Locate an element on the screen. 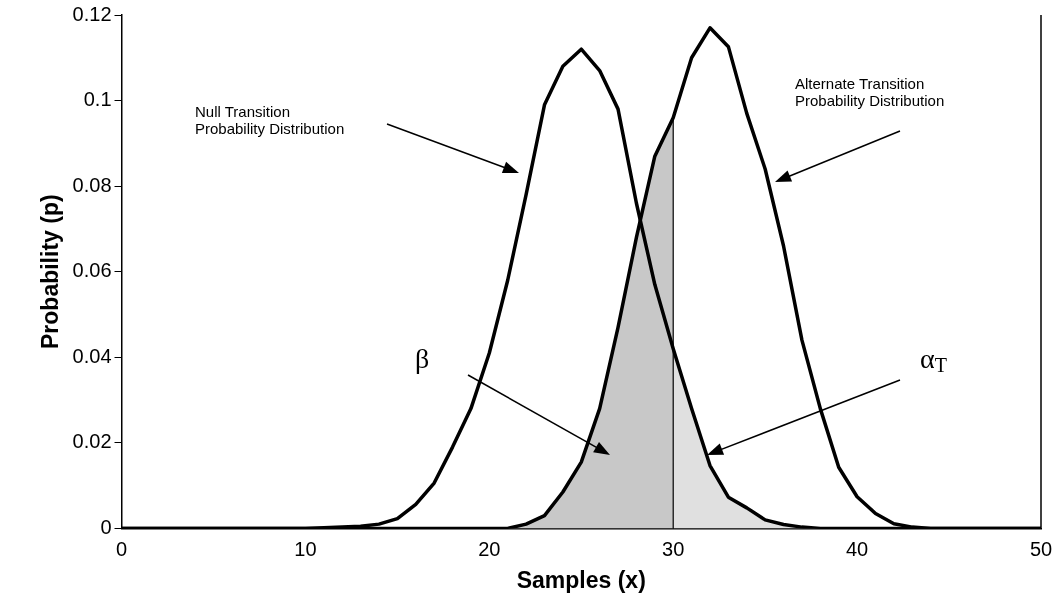  x-tick-label: 50 is located at coordinates (1041, 548).